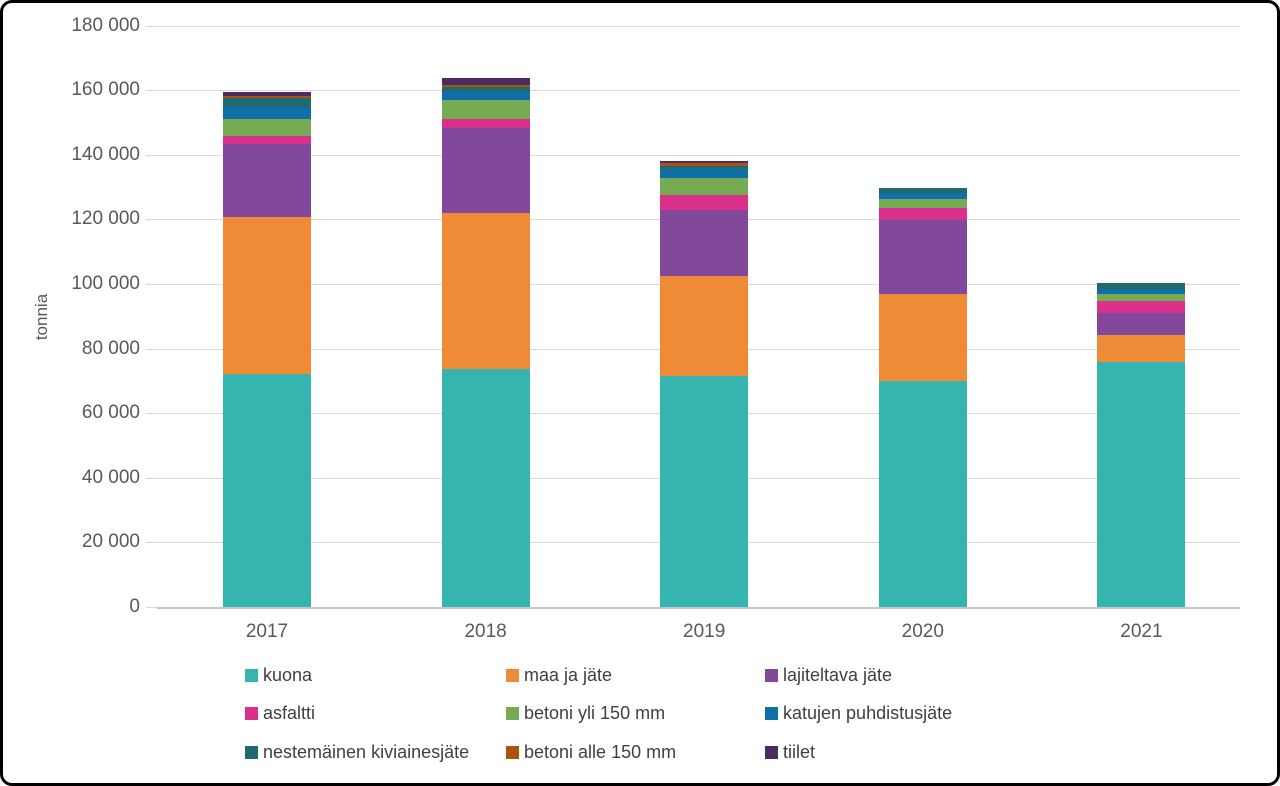 Image resolution: width=1280 pixels, height=786 pixels. I want to click on bar-segment-nestem-inen-kiviainesj-te-2021, so click(1141, 286).